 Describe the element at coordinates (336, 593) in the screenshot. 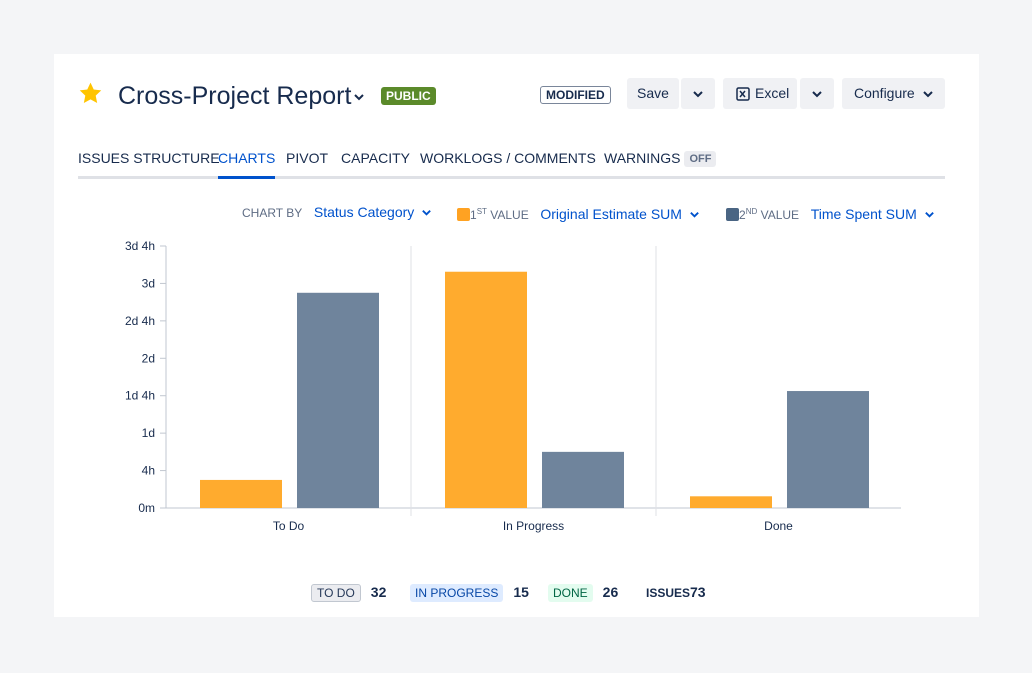

I see `todo-lozenge: TO DO` at that location.